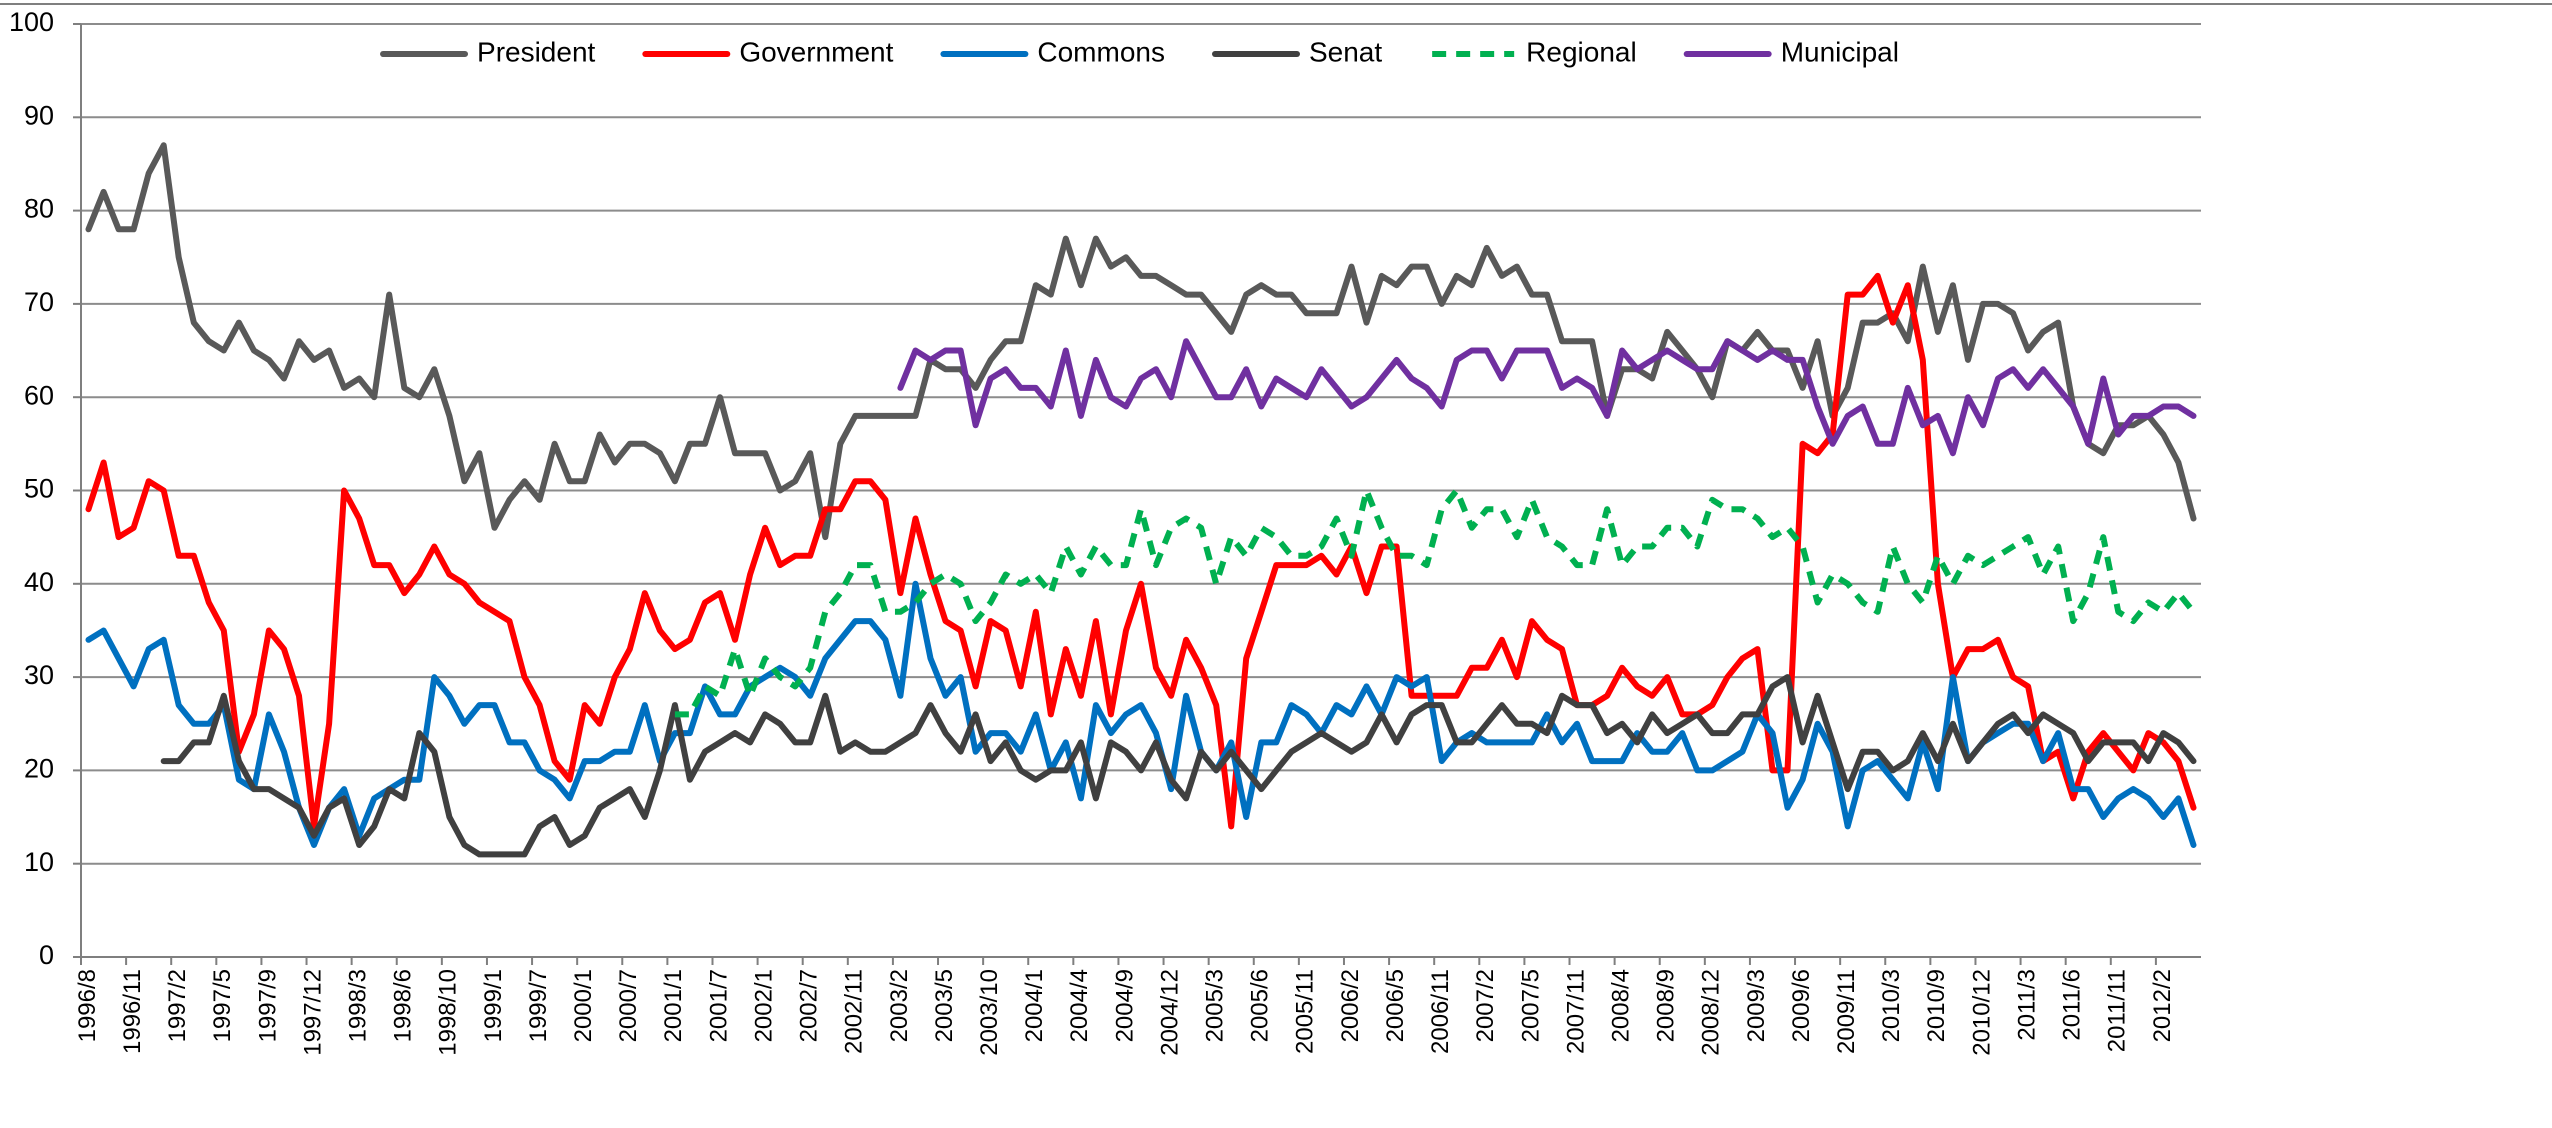 The width and height of the screenshot is (2552, 1128). Describe the element at coordinates (312, 1012) in the screenshot. I see `x-tick-label: 1997/12` at that location.